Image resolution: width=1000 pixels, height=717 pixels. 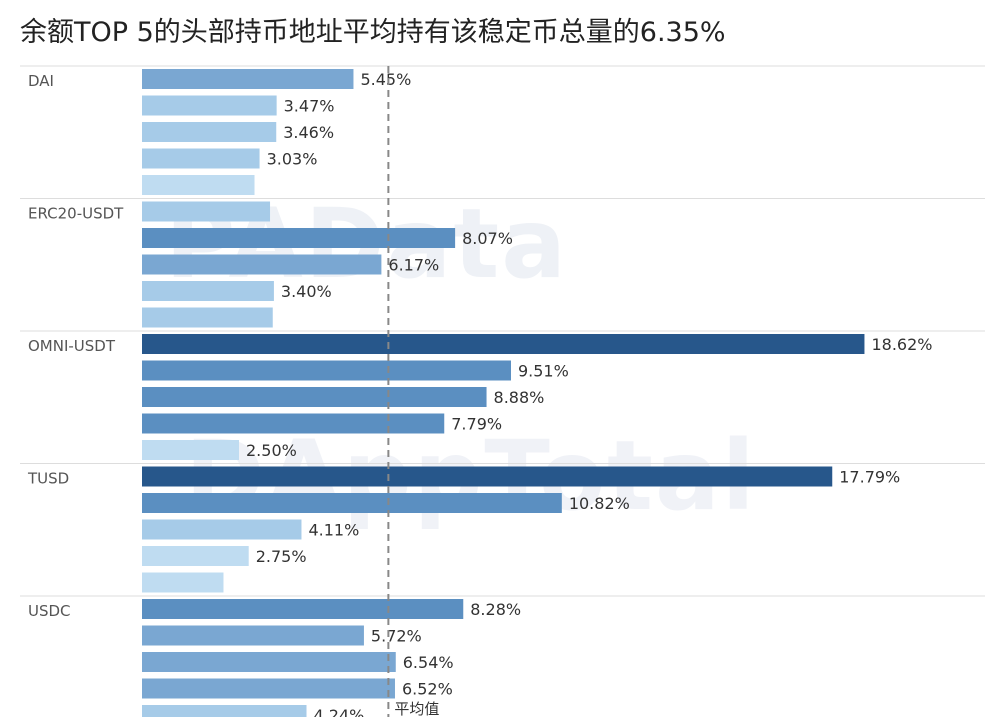 I want to click on data-label: 3.40%, so click(x=306, y=291).